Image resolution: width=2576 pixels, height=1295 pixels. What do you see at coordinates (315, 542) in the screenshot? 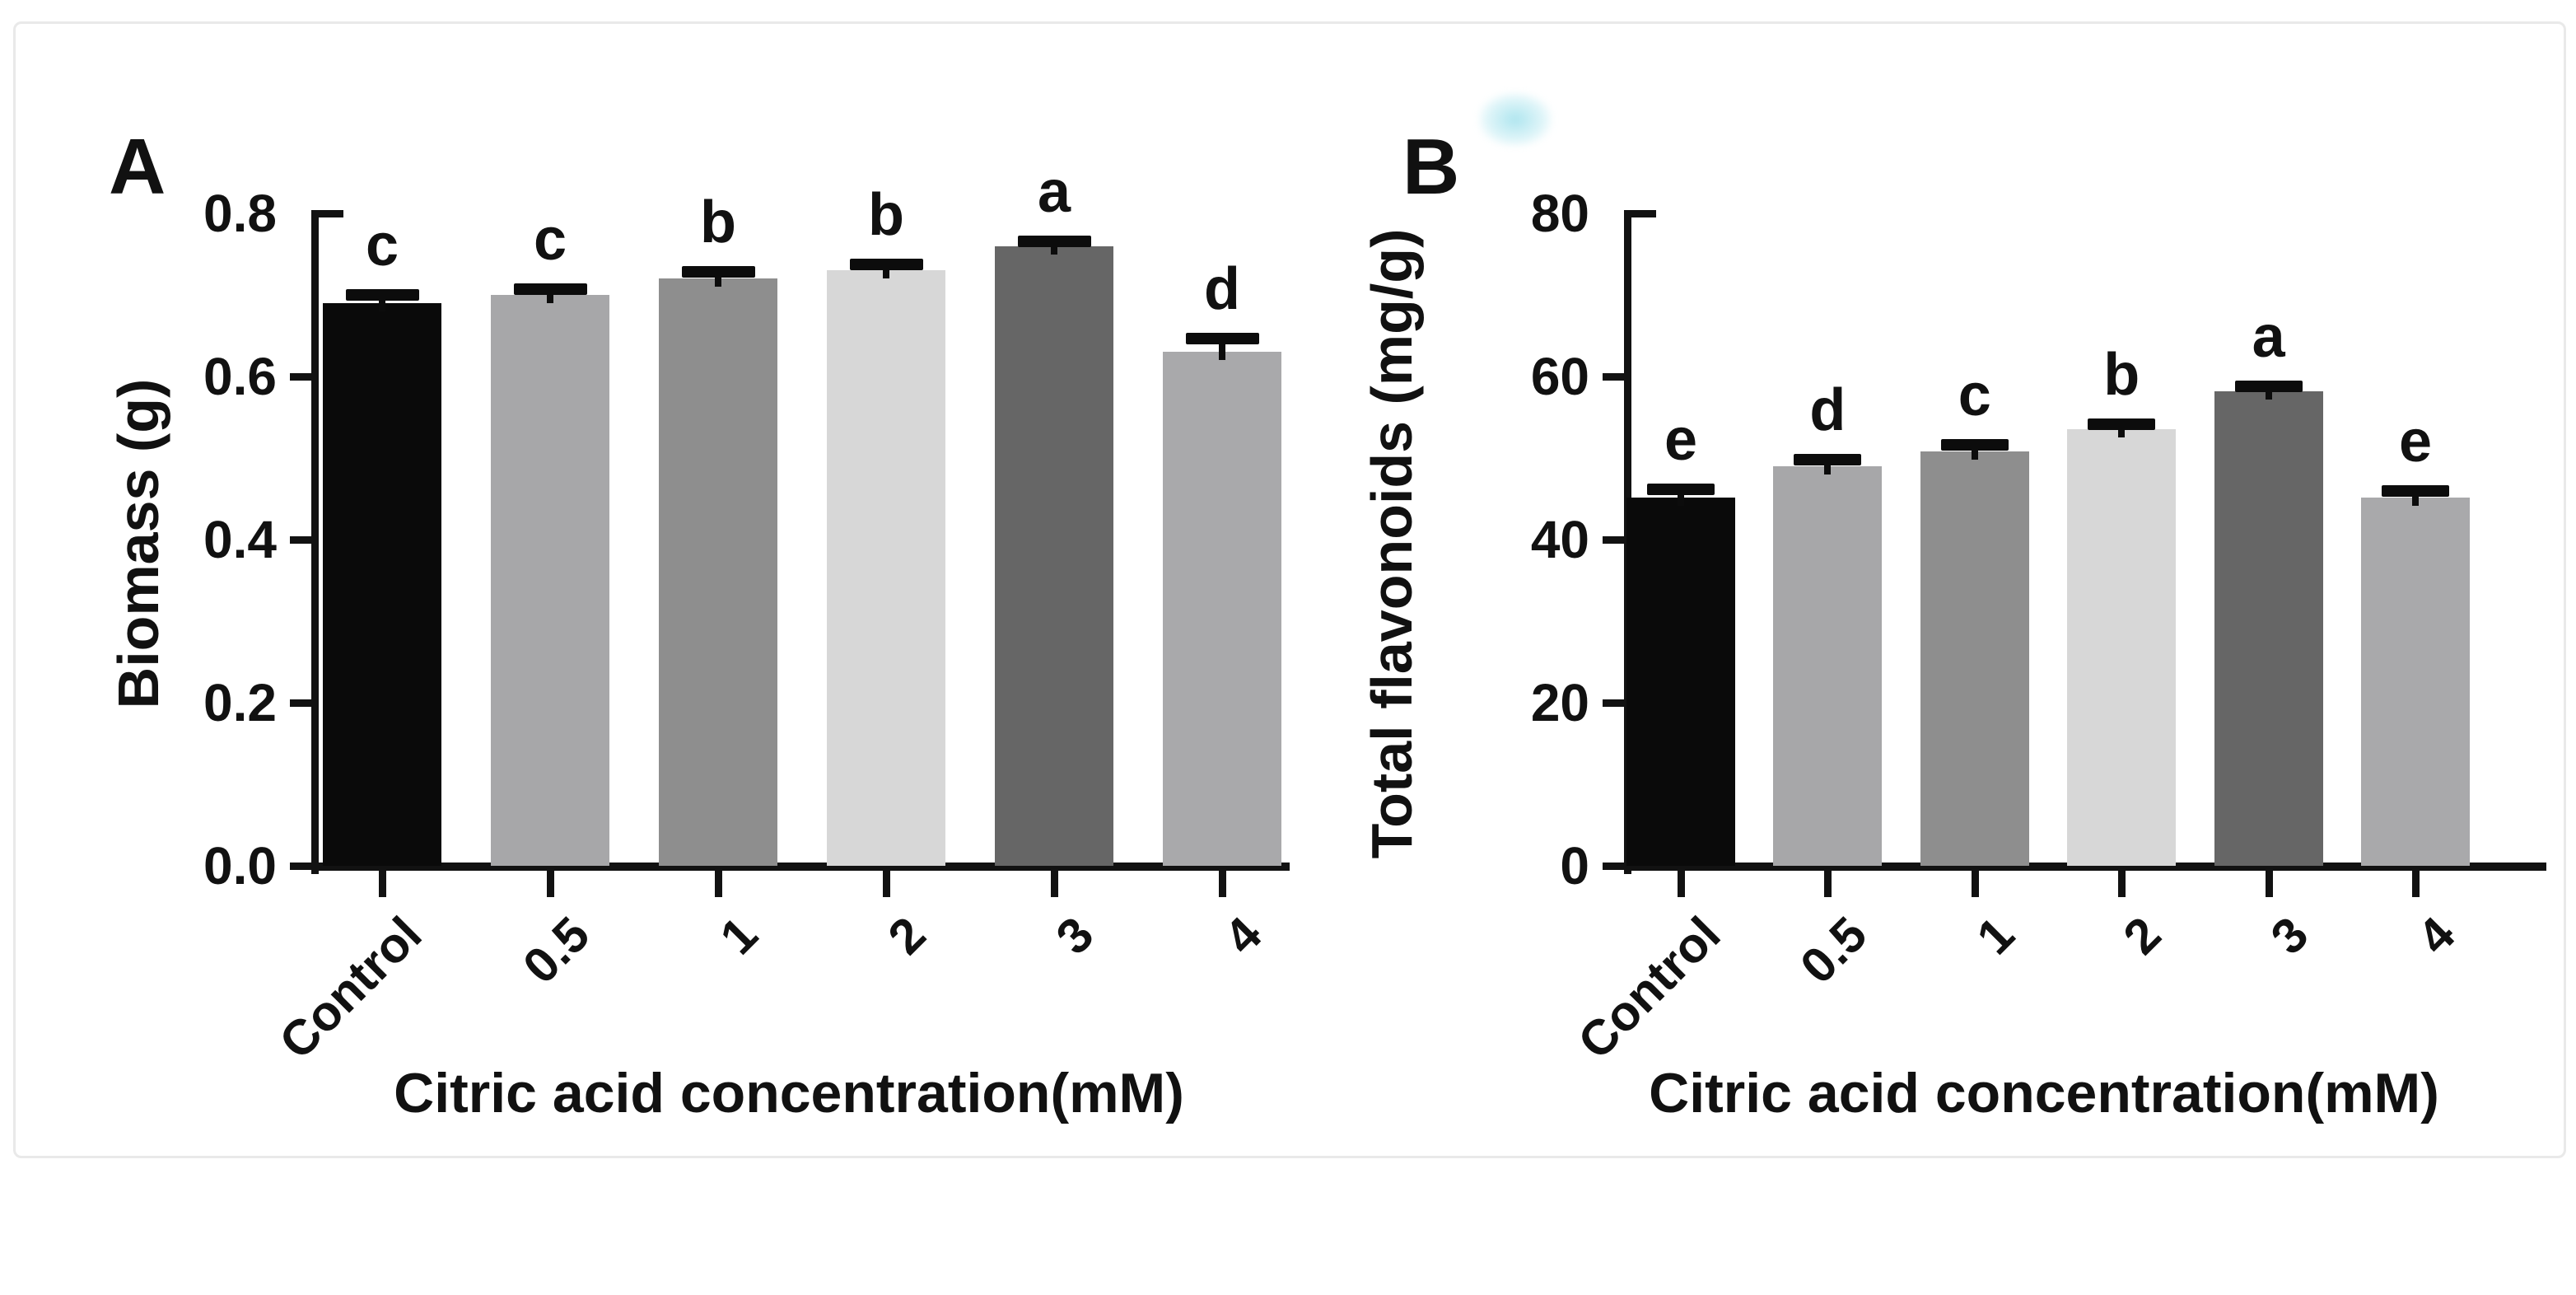
I see `panel-a-y-axis` at bounding box center [315, 542].